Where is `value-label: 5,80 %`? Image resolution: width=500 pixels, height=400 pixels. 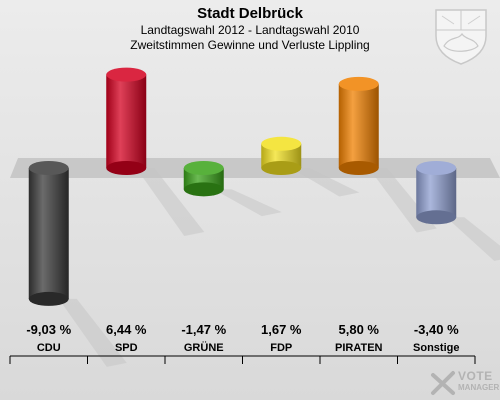
value-label: 5,80 % is located at coordinates (359, 329).